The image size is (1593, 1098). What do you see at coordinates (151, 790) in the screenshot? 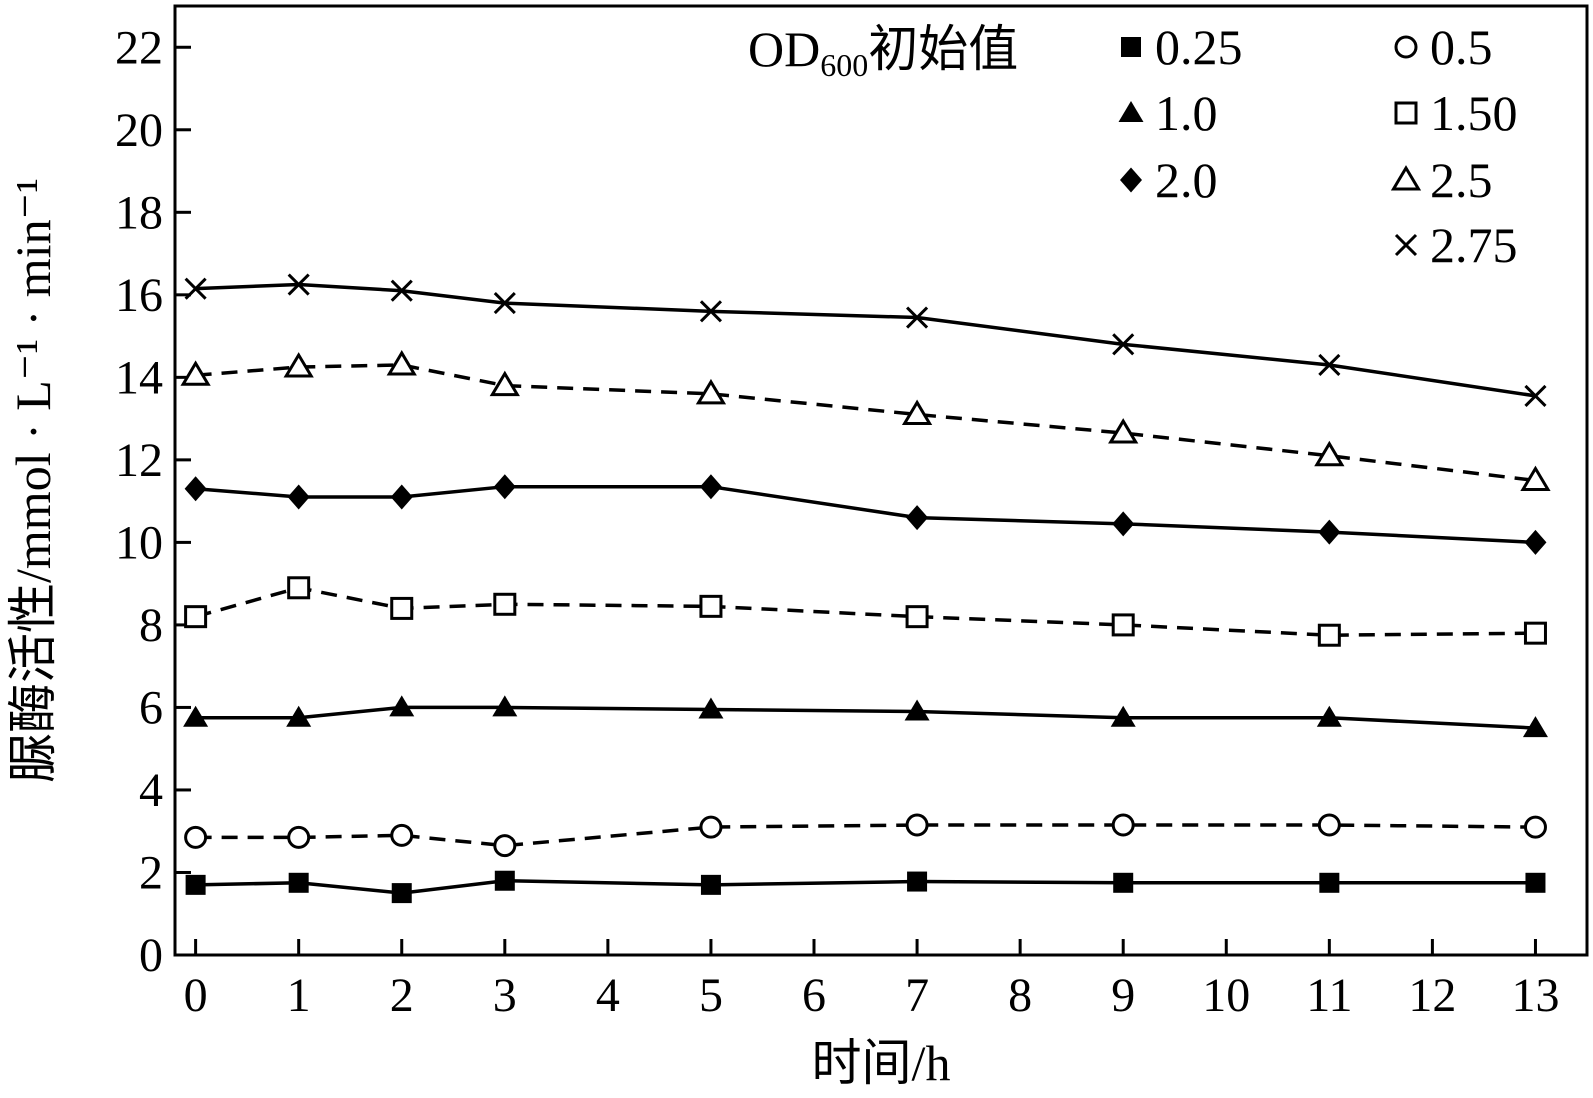
I see `y-tick-label: 4` at bounding box center [151, 790].